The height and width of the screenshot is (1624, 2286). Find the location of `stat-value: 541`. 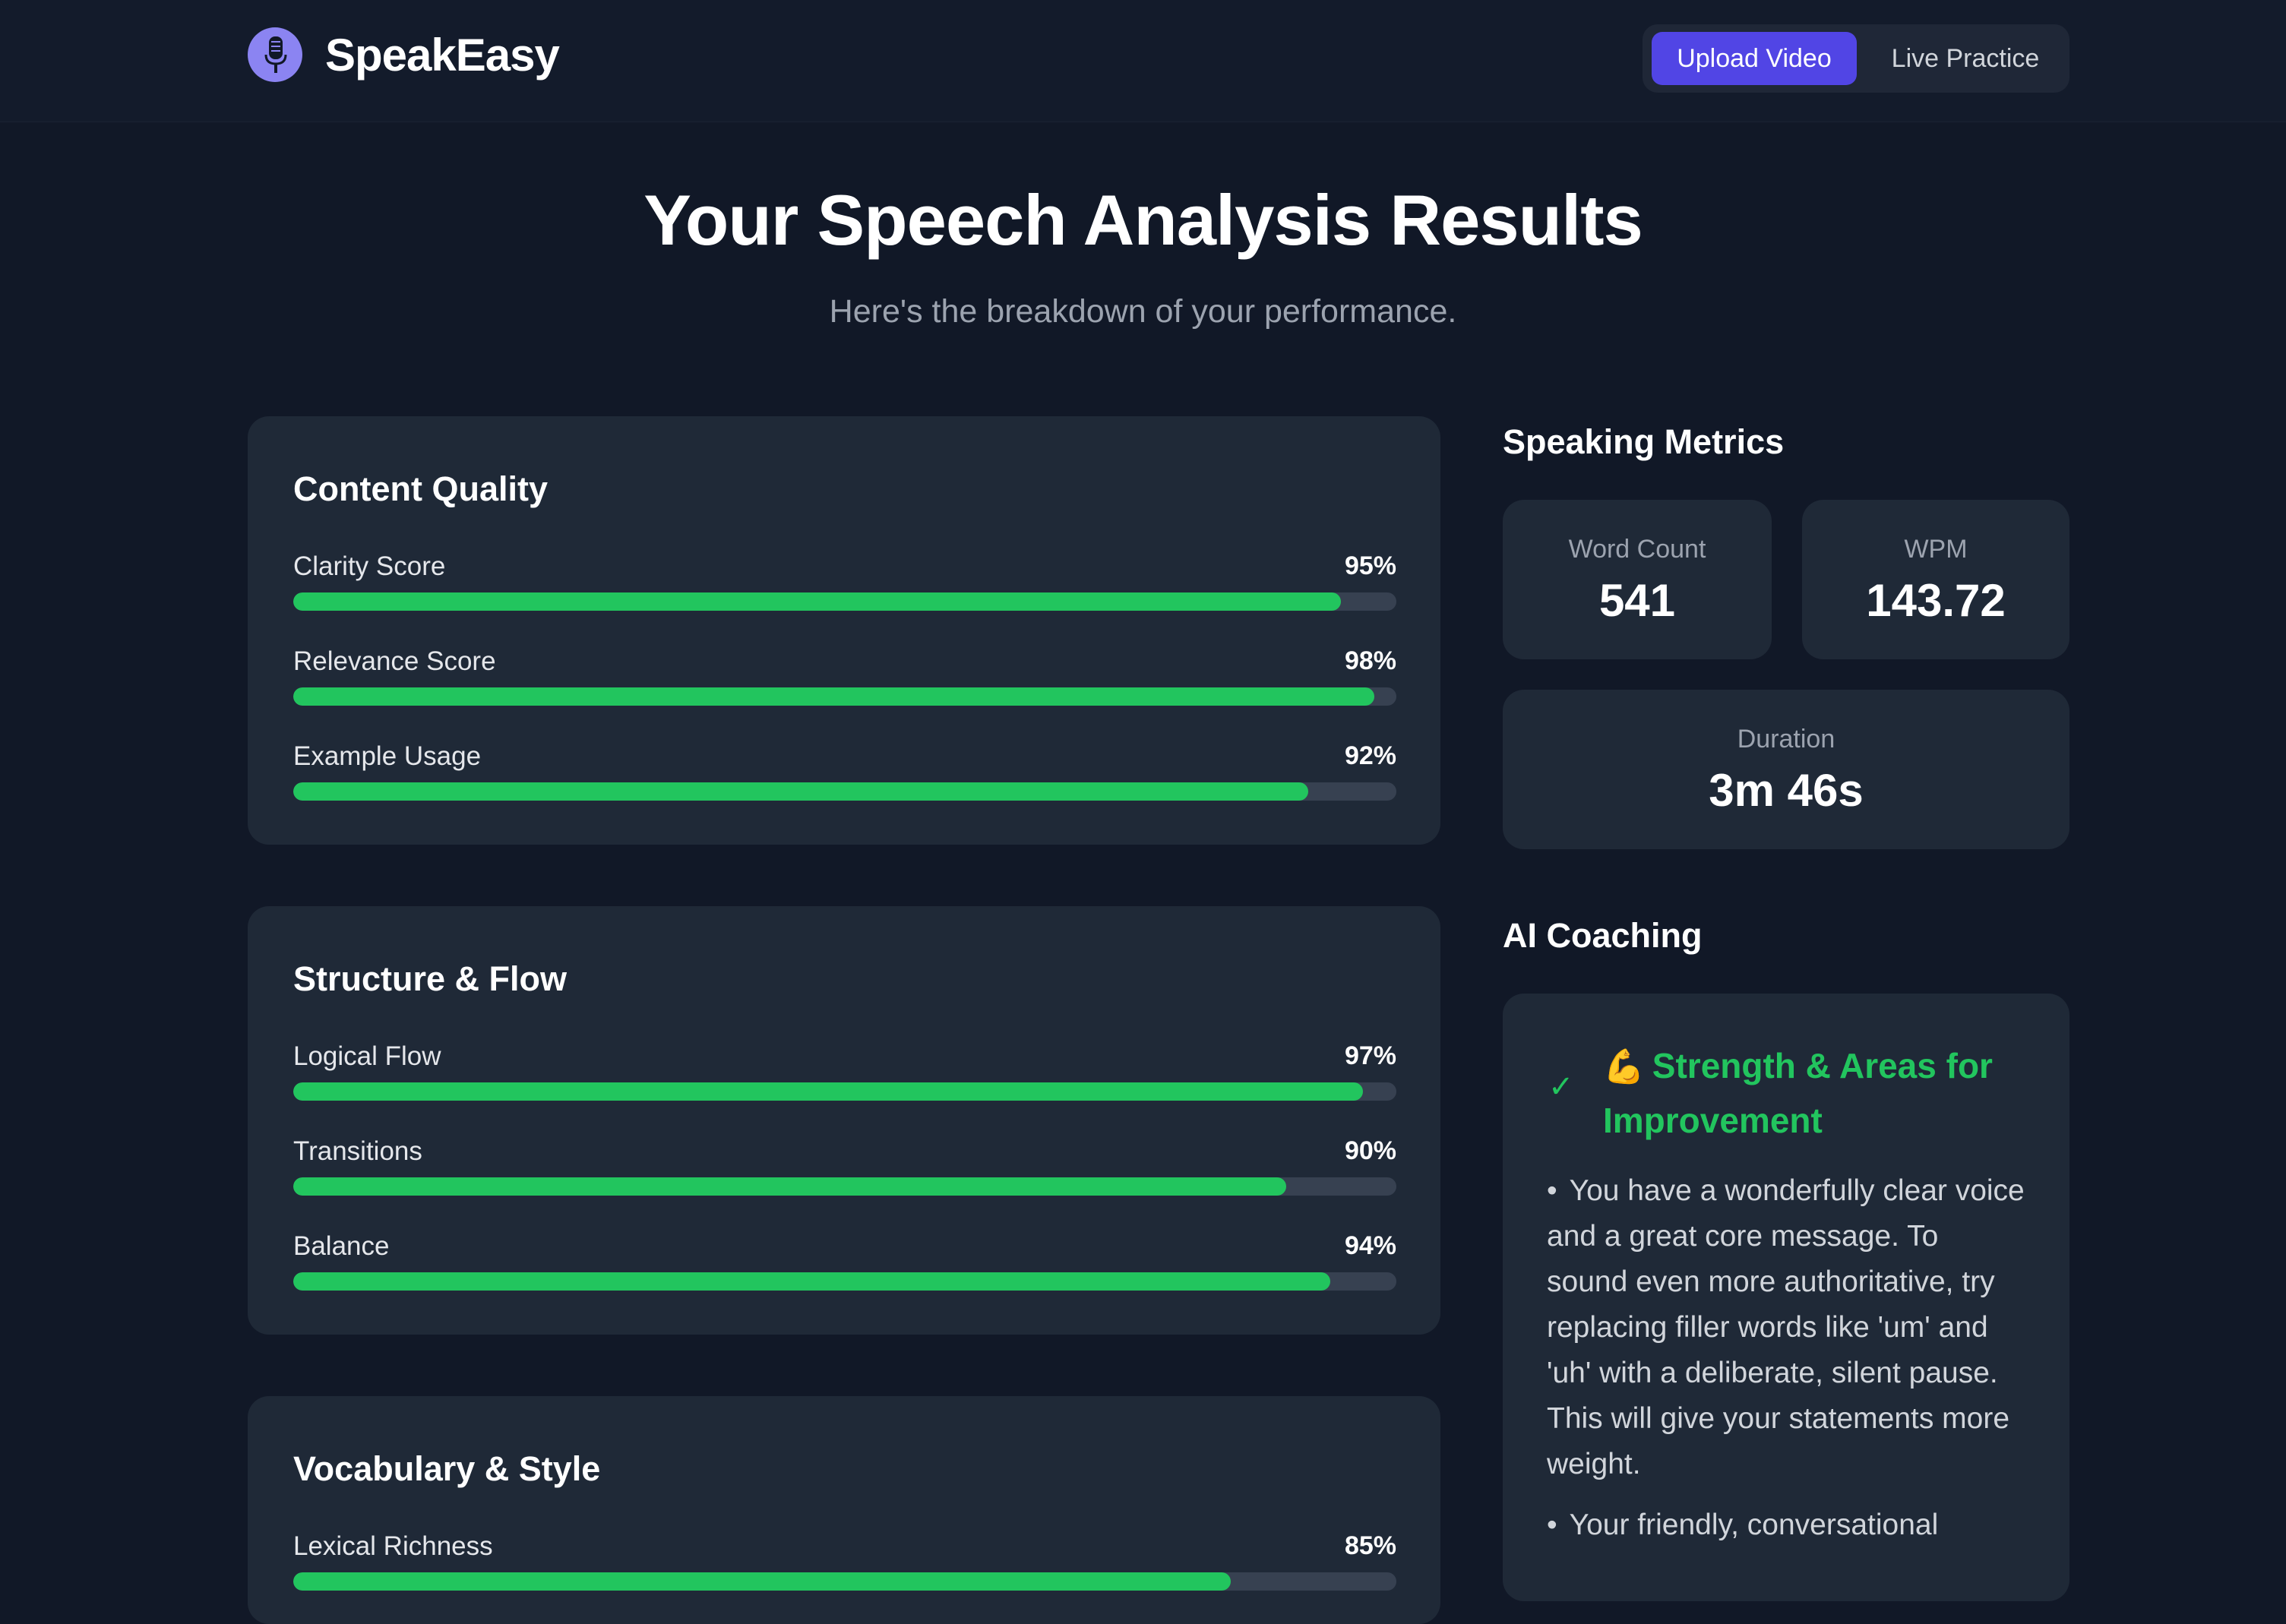

stat-value: 541 is located at coordinates (1637, 601).